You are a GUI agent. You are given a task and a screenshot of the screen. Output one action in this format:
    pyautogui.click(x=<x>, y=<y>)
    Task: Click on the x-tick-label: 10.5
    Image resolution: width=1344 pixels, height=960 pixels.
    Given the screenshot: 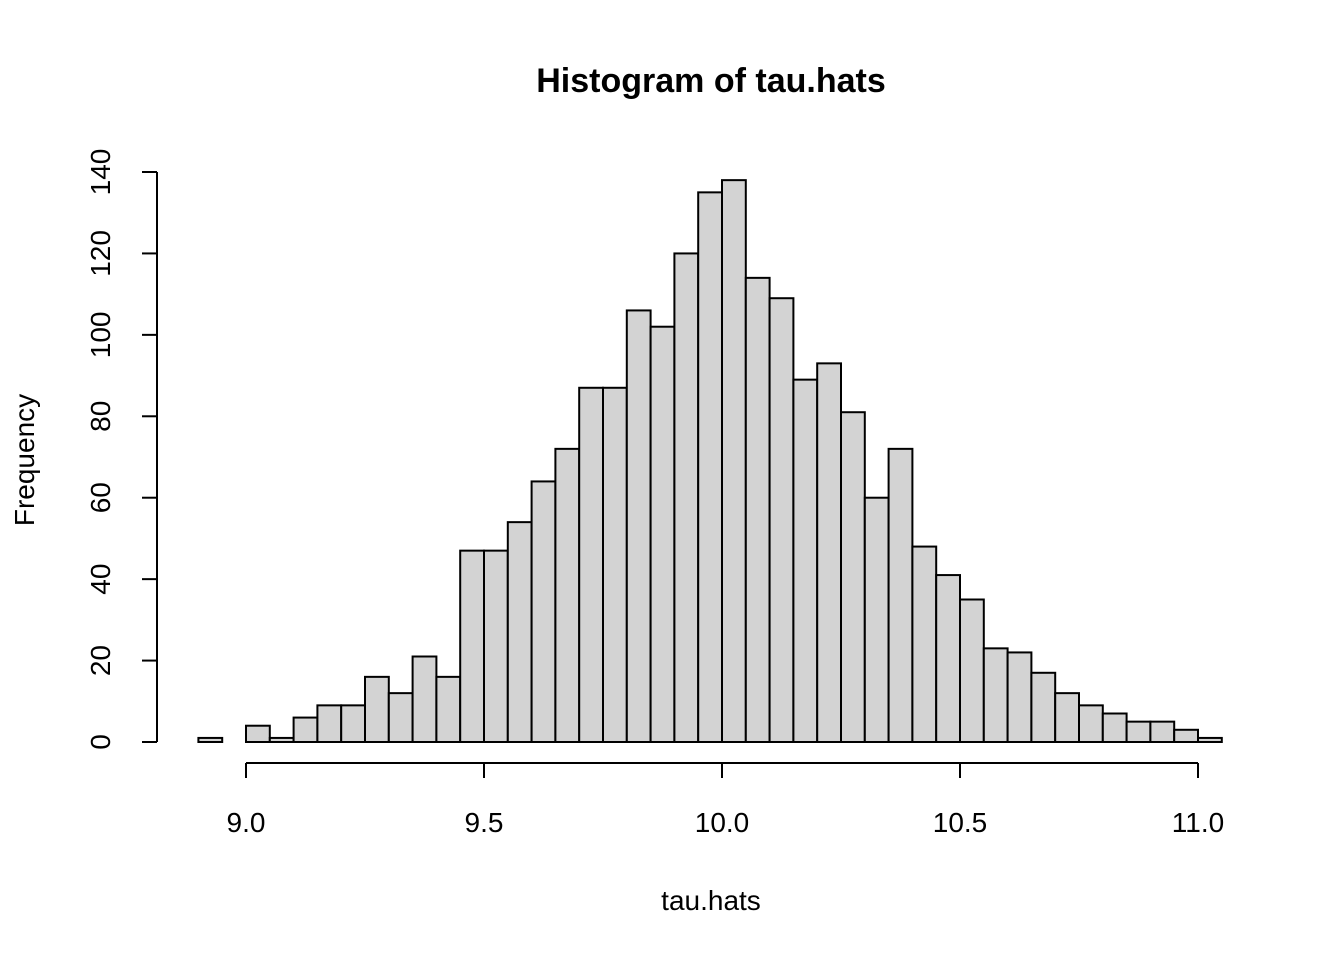 What is the action you would take?
    pyautogui.click(x=960, y=822)
    